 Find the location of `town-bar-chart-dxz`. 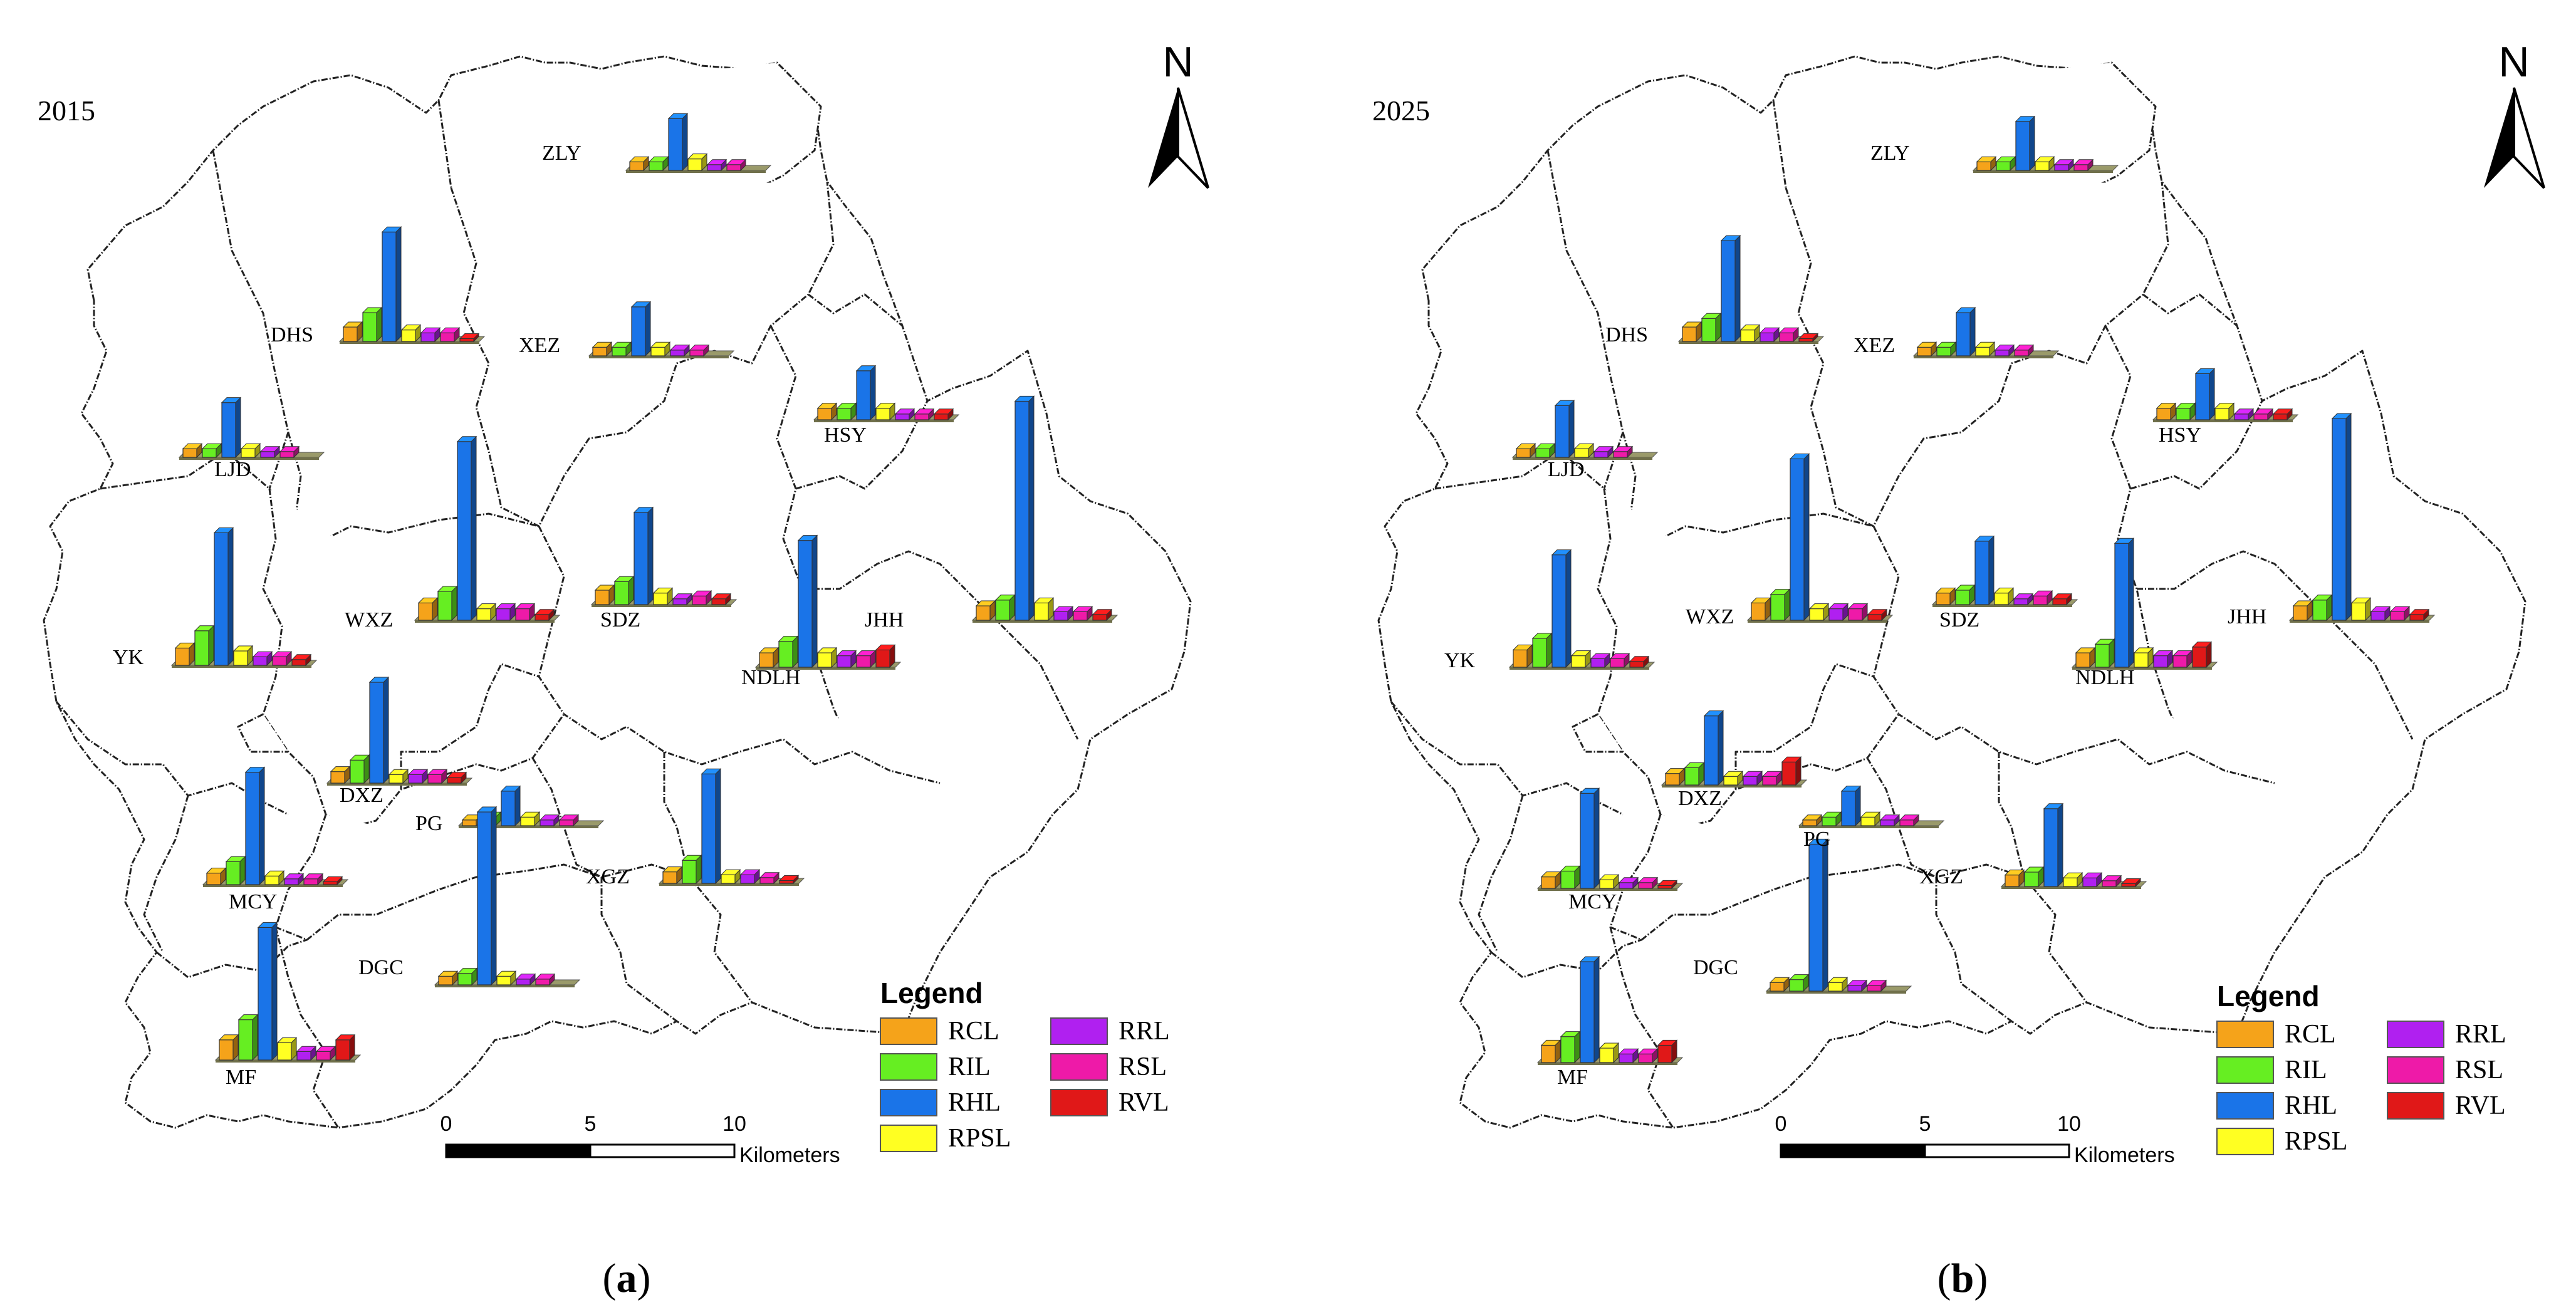

town-bar-chart-dxz is located at coordinates (1734, 749).